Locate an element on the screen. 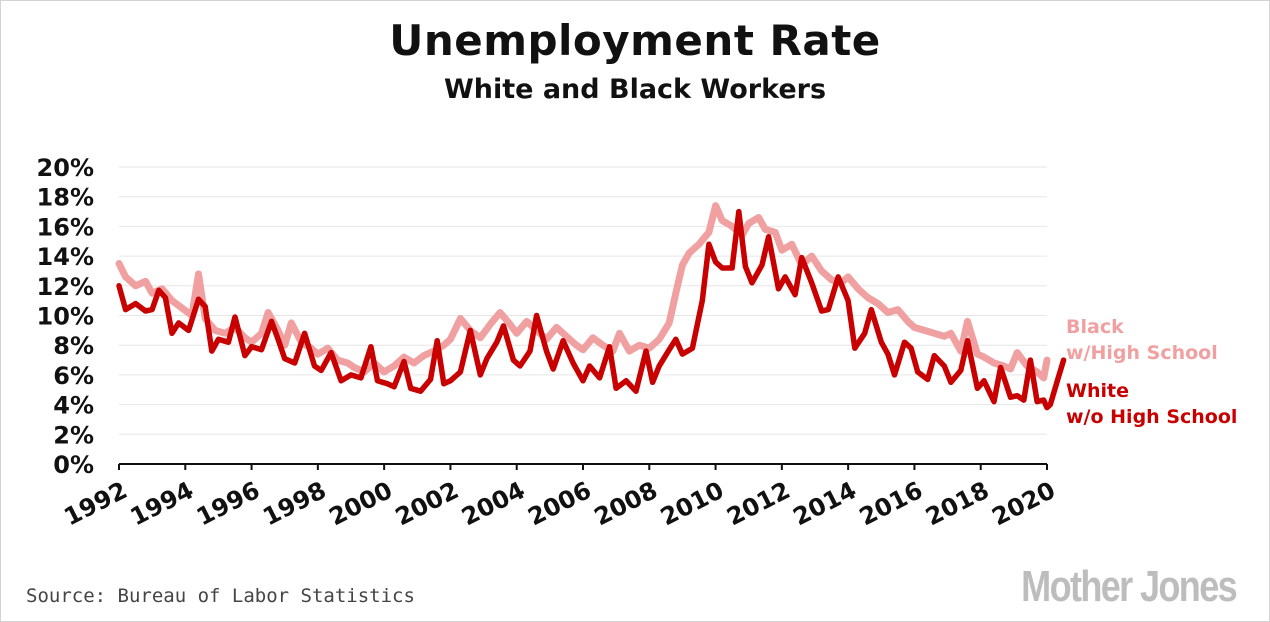 The height and width of the screenshot is (622, 1270). x-tick-label: 1992 is located at coordinates (95, 503).